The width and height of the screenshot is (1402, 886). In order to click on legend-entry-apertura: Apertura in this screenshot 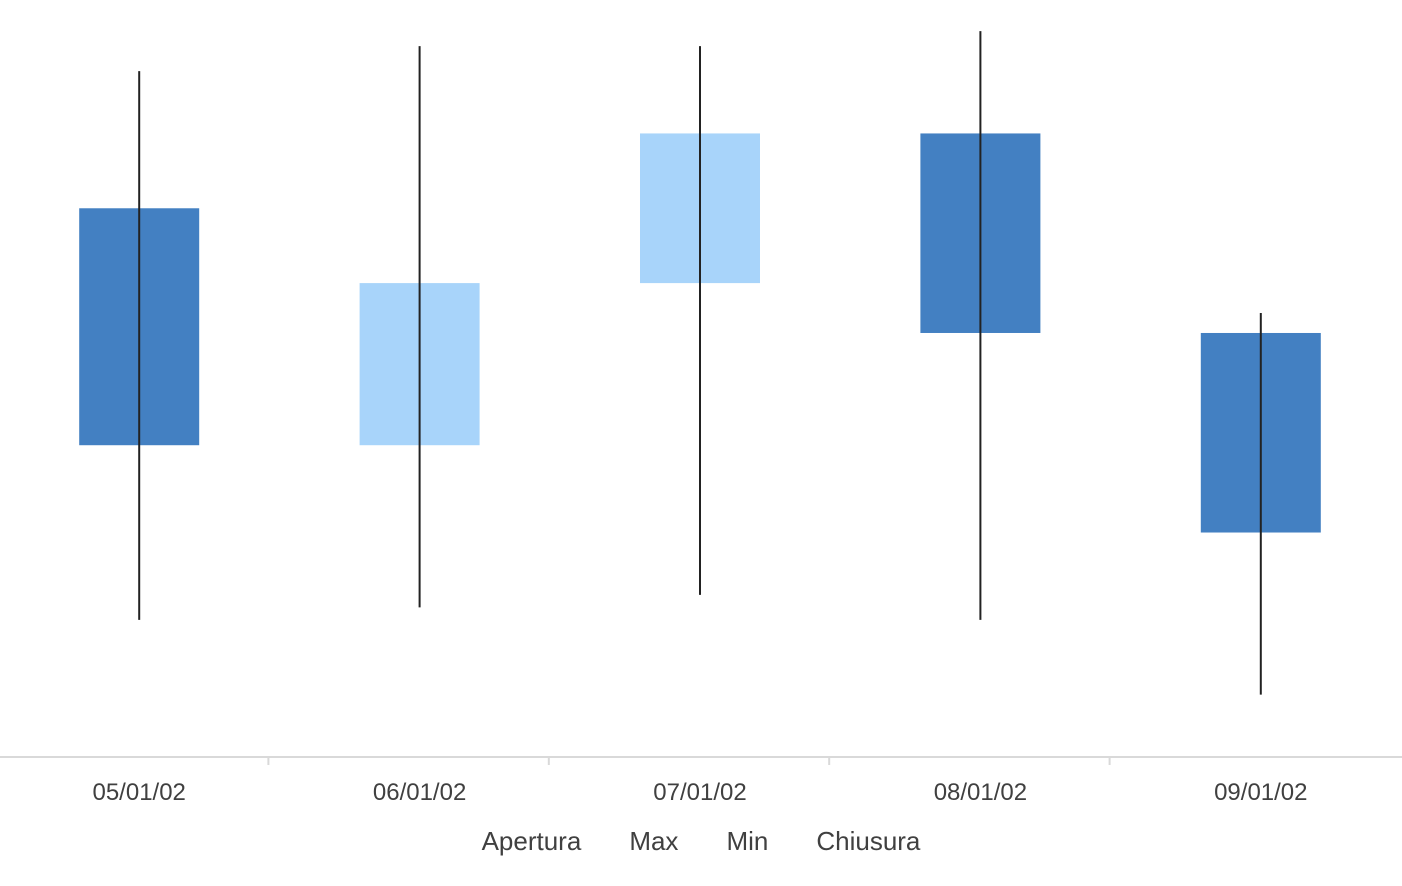, I will do `click(531, 841)`.